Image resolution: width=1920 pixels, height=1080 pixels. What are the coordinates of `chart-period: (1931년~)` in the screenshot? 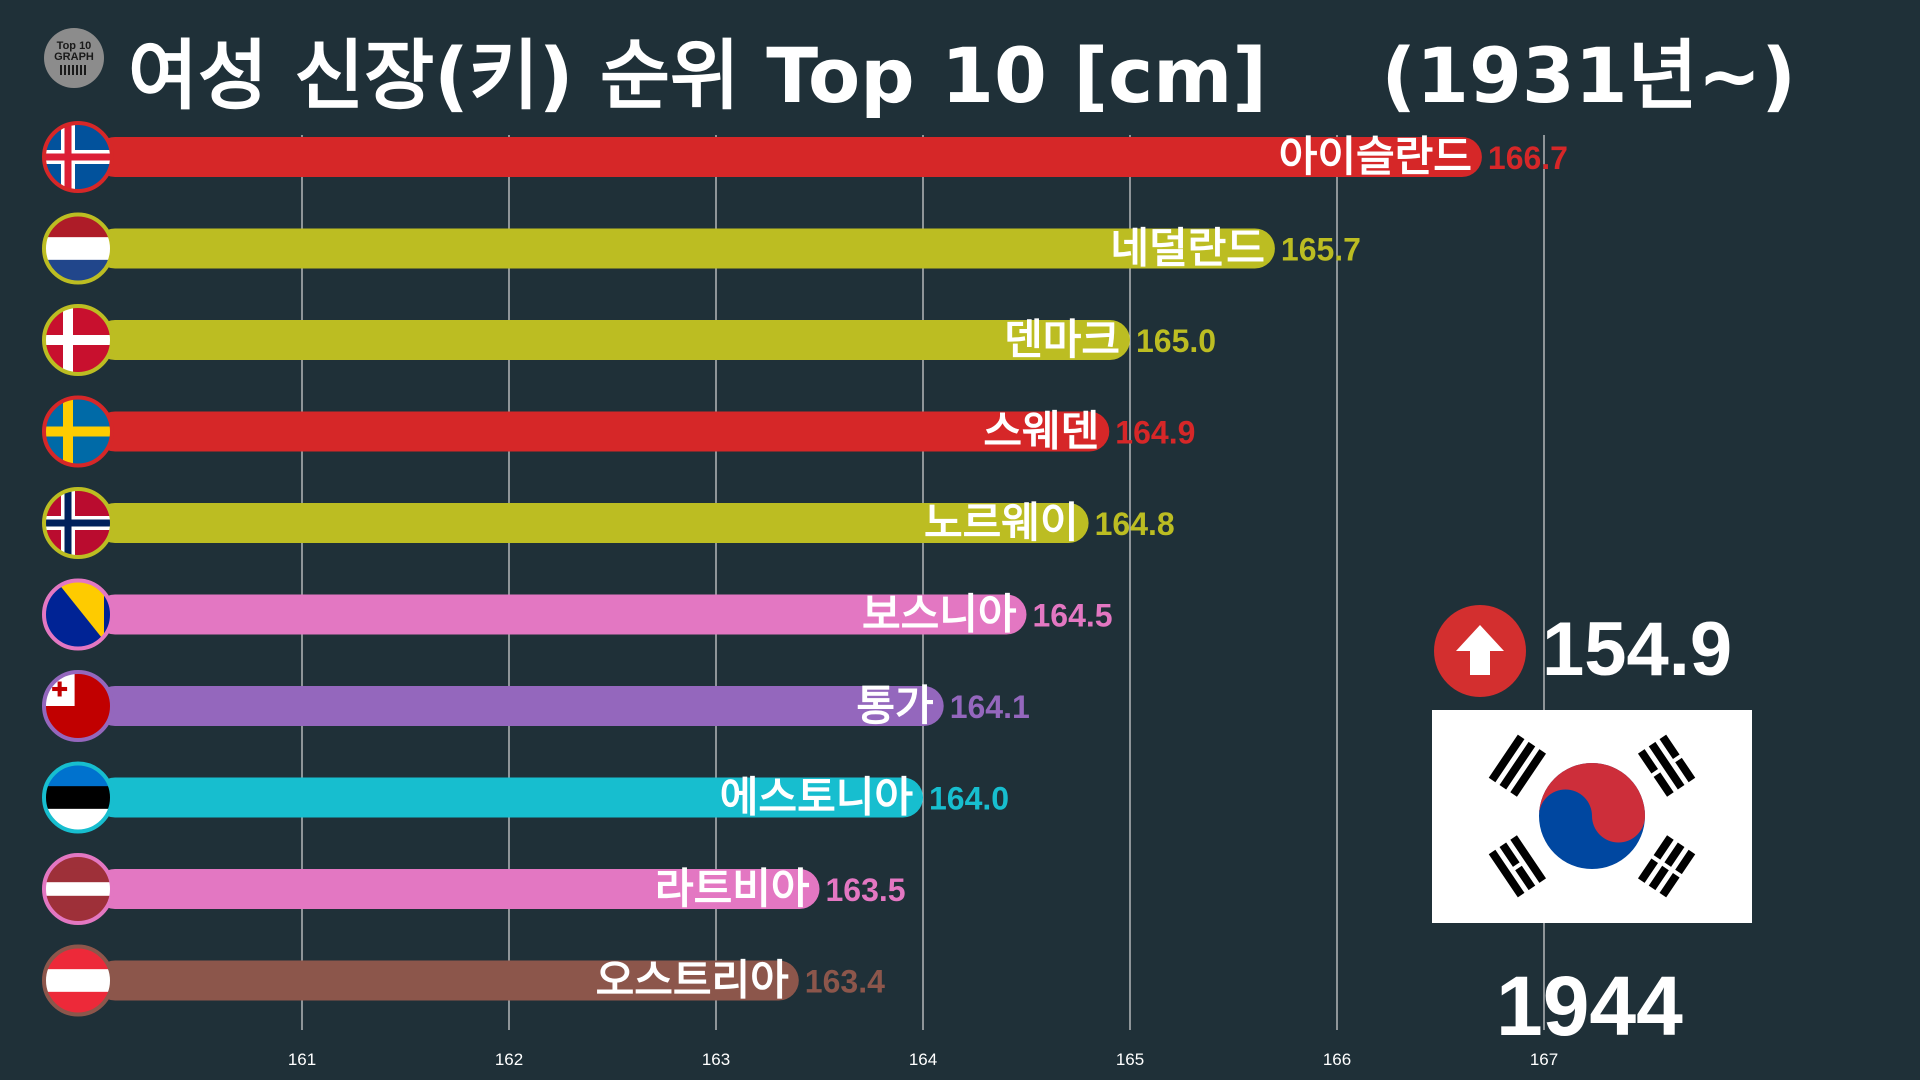 It's located at (1588, 75).